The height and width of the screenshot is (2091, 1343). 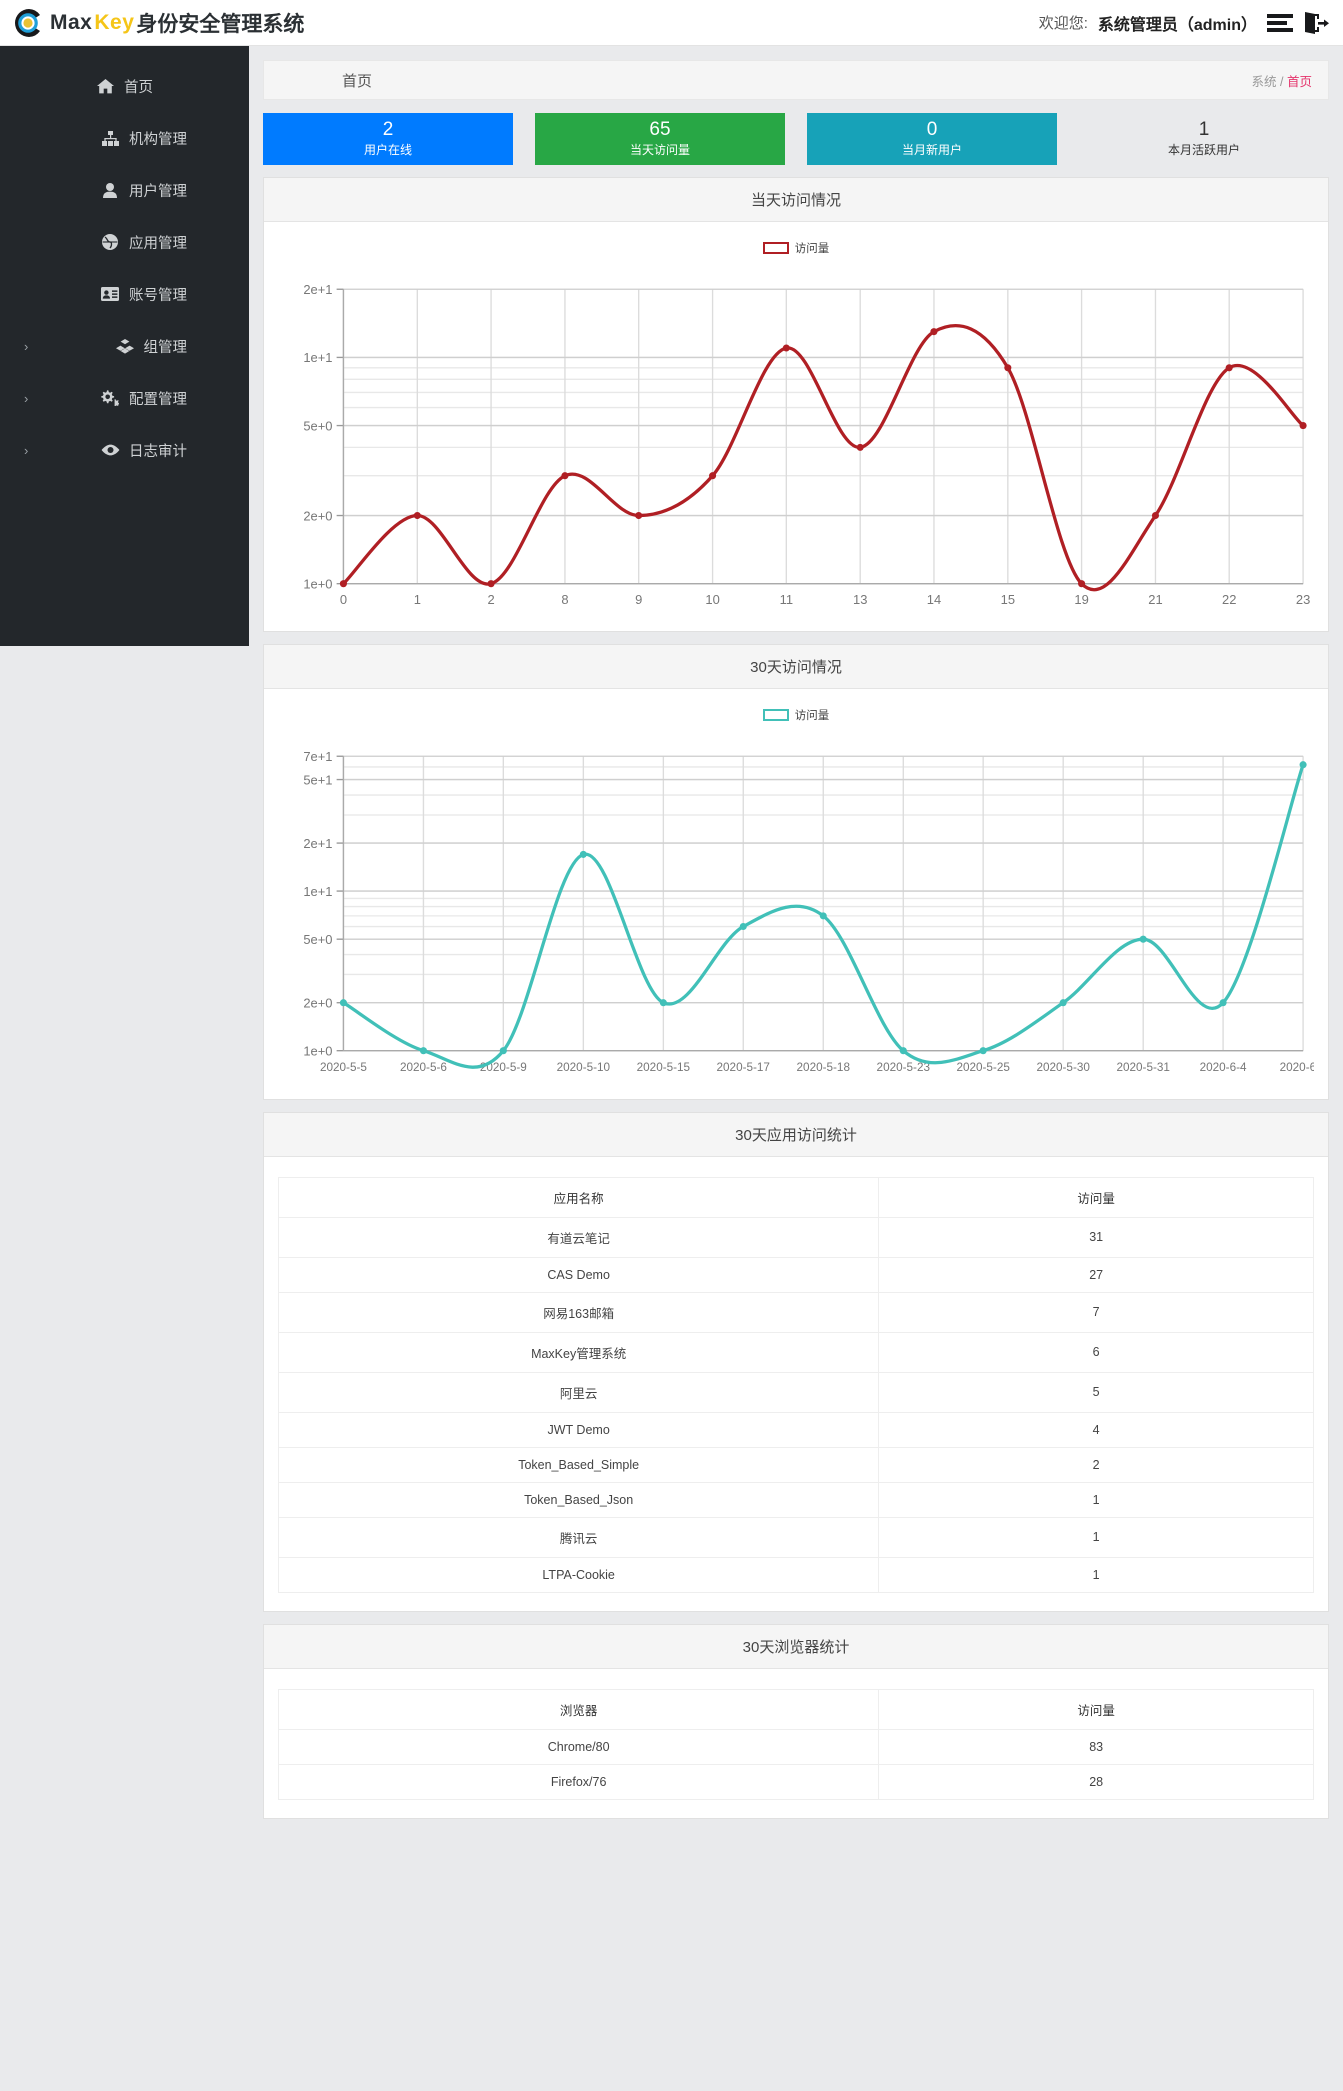 I want to click on svg-text: 5e+1, so click(x=317, y=780).